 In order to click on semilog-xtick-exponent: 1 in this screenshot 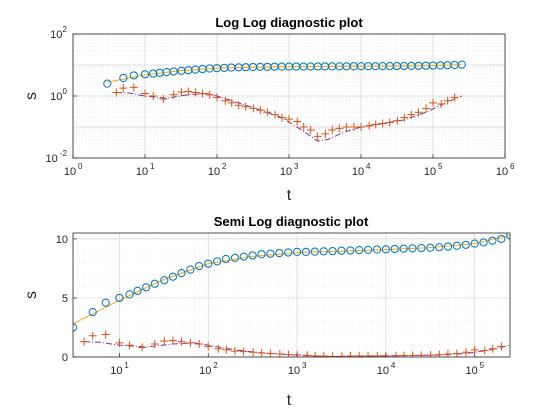, I will do `click(126, 365)`.